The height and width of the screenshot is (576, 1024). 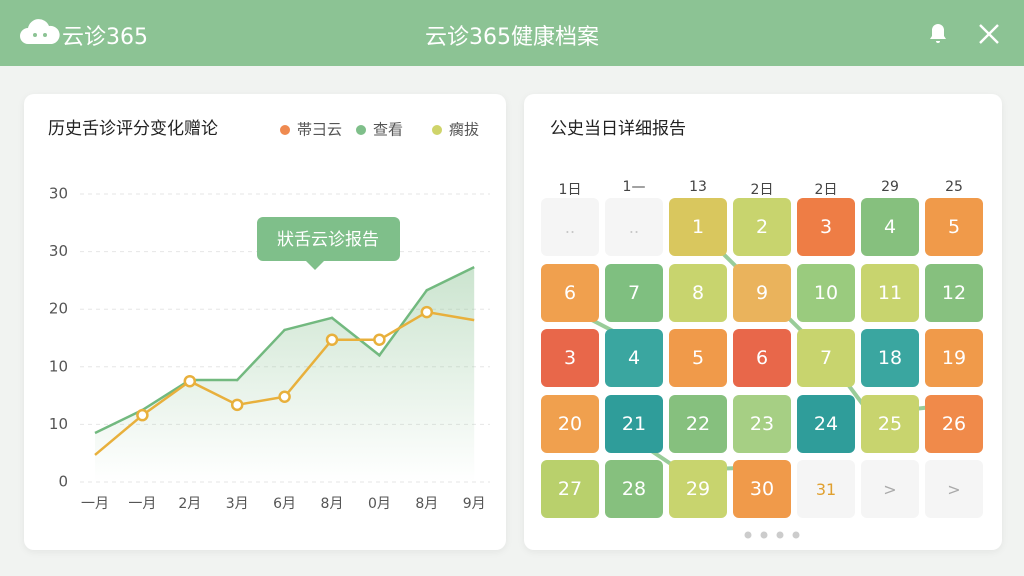 What do you see at coordinates (58, 309) in the screenshot?
I see `y-tick-label: 20` at bounding box center [58, 309].